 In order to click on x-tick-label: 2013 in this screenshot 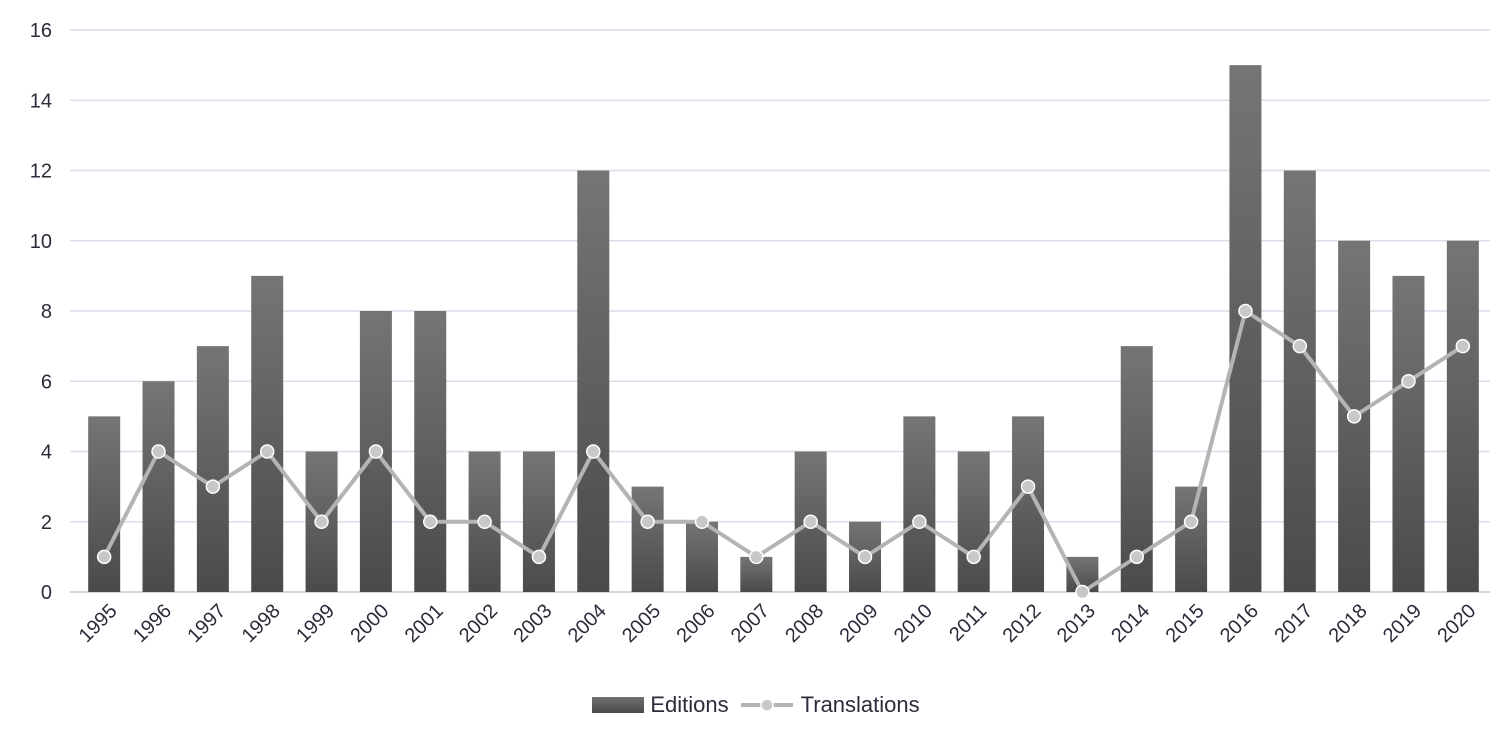, I will do `click(1076, 623)`.